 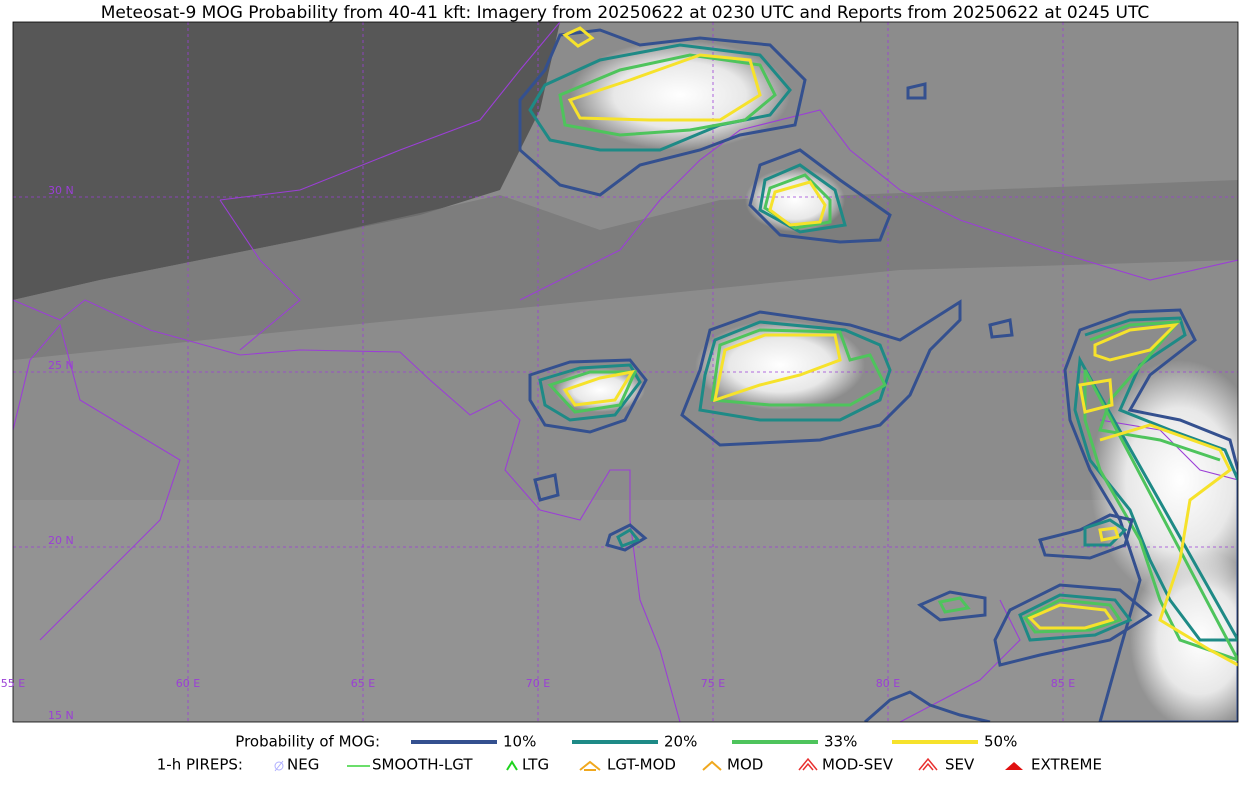 What do you see at coordinates (713, 683) in the screenshot?
I see `lon-label: 75 E` at bounding box center [713, 683].